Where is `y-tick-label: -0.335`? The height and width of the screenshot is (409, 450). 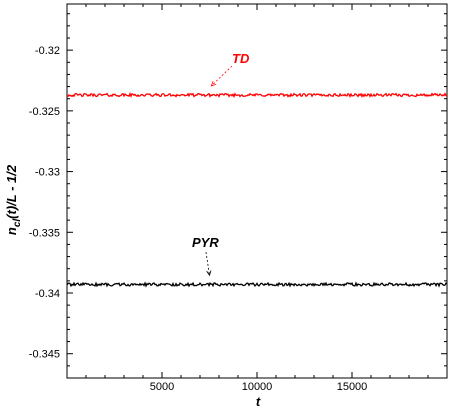 y-tick-label: -0.335 is located at coordinates (44, 233).